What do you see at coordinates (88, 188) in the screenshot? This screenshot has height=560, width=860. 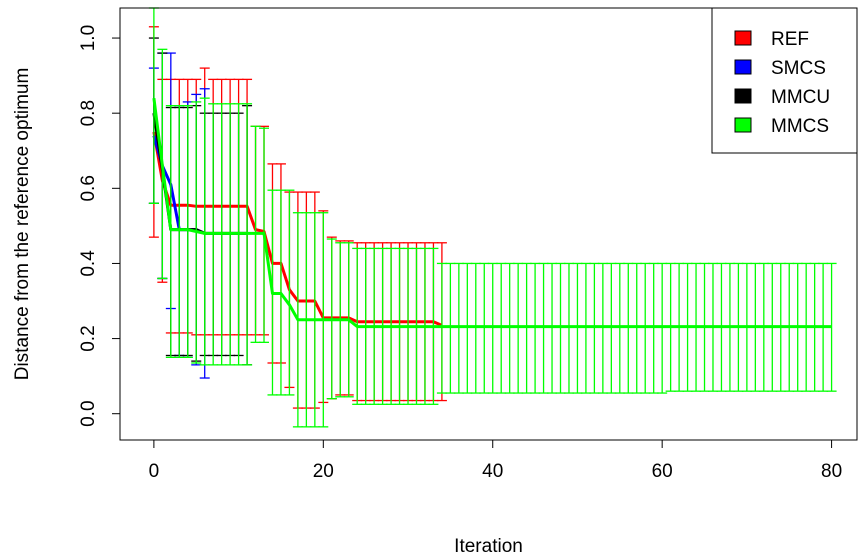 I see `y-tick-label: 0.6` at bounding box center [88, 188].